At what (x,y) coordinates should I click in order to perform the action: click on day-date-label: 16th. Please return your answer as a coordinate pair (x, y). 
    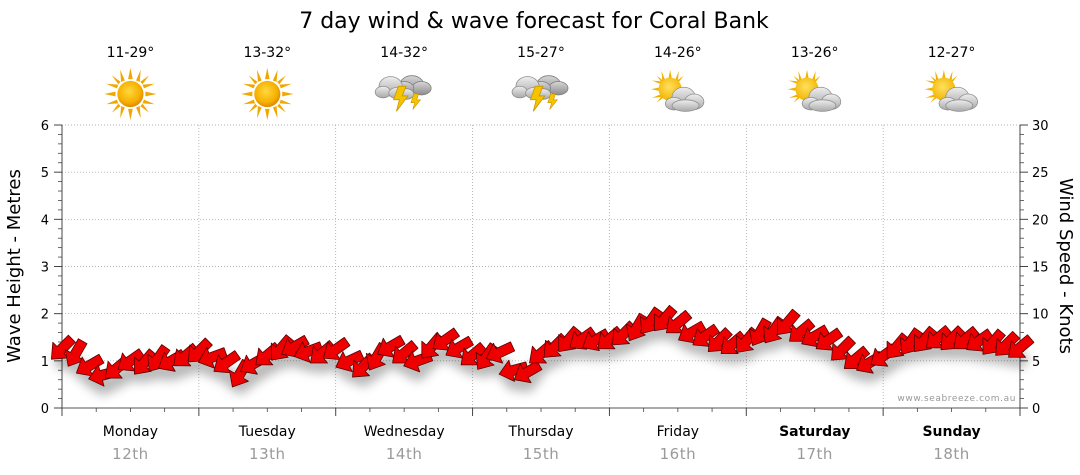
    Looking at the image, I should click on (678, 454).